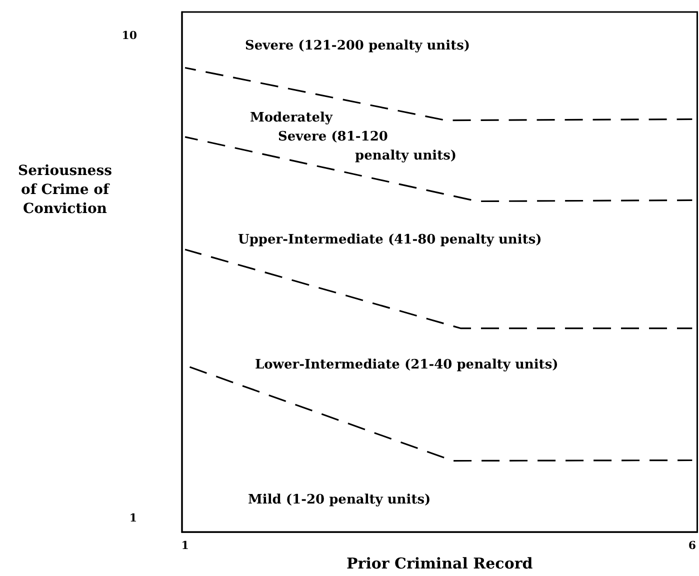 The width and height of the screenshot is (699, 576). I want to click on x-axis-title: Prior Criminal Record, so click(440, 563).